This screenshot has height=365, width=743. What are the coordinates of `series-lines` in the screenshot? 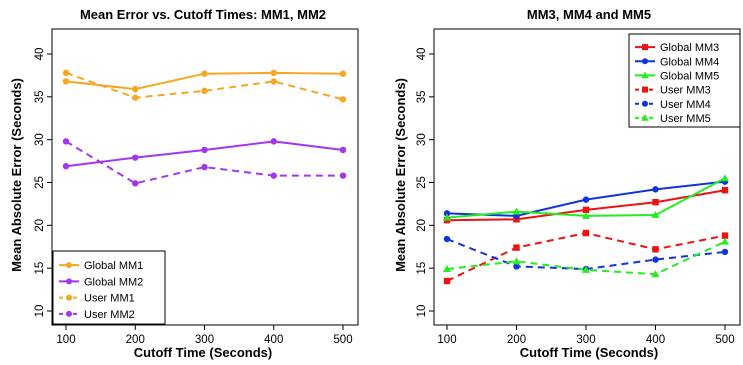 It's located at (586, 229).